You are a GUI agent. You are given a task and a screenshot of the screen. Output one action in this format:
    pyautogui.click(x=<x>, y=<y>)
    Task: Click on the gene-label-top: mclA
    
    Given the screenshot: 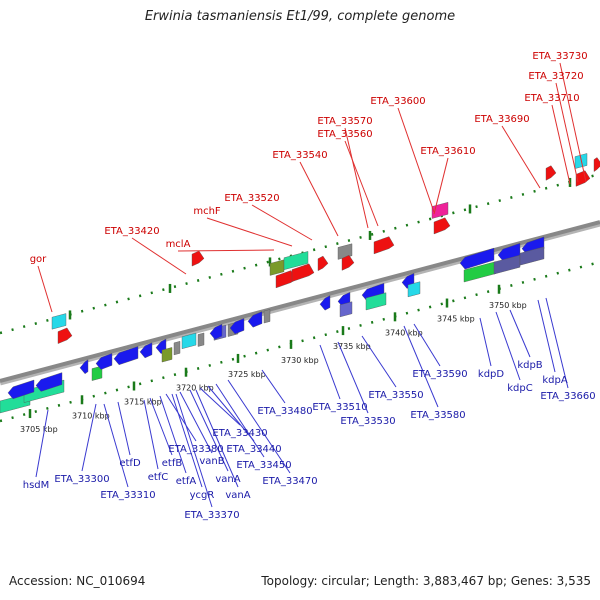 What is the action you would take?
    pyautogui.click(x=178, y=244)
    